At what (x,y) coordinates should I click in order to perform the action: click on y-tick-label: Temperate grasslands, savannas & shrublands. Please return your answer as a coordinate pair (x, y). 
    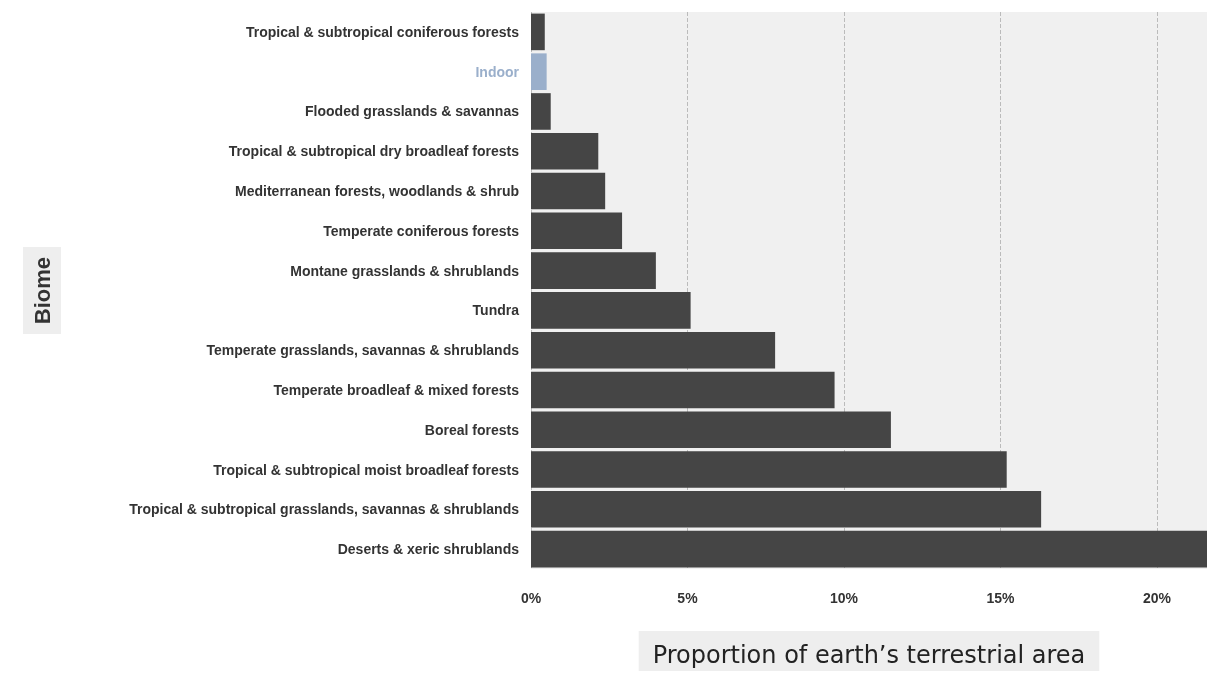
    Looking at the image, I should click on (363, 350).